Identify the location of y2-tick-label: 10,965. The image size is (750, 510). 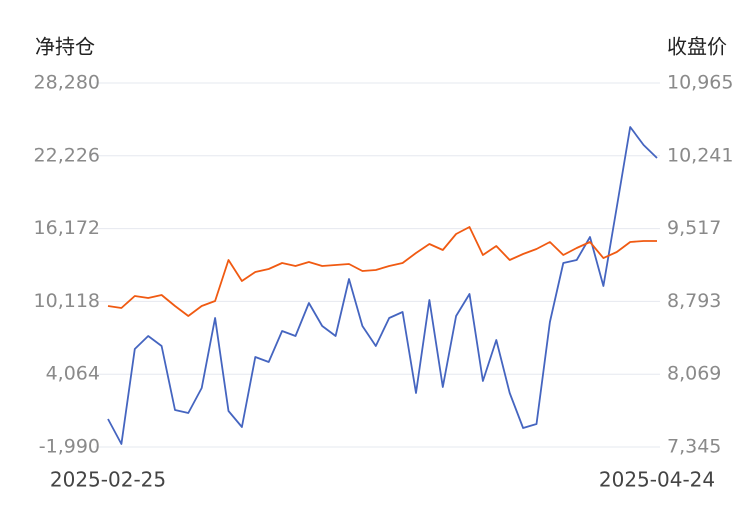
(700, 83).